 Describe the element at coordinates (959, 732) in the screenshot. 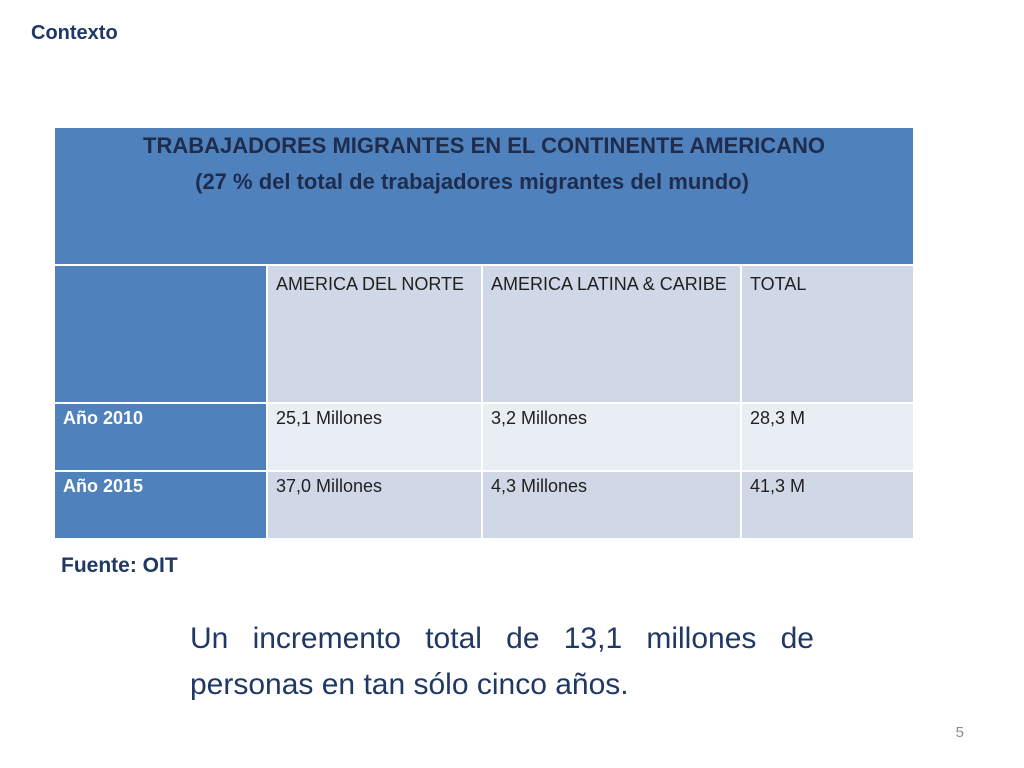

I see `page-number: 5` at that location.